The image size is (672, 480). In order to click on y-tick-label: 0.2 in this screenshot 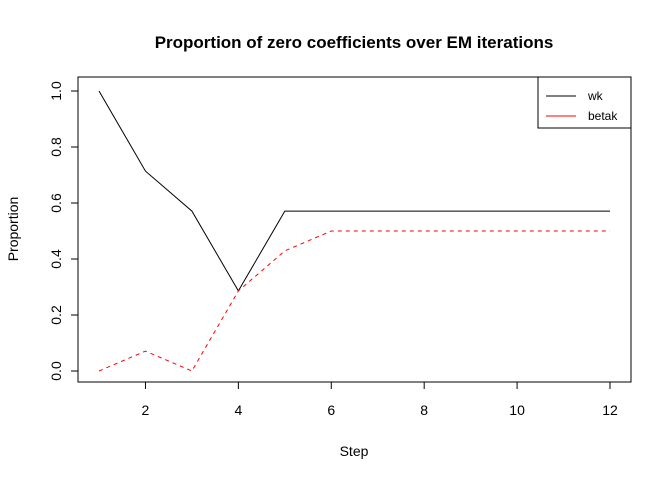, I will do `click(56, 315)`.